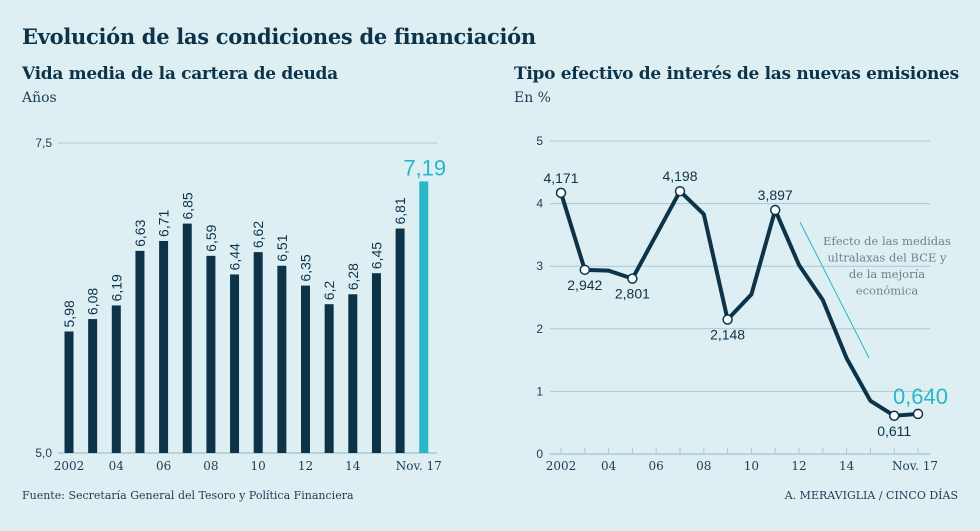 The image size is (980, 531). Describe the element at coordinates (632, 294) in the screenshot. I see `point-label: 2,801` at that location.